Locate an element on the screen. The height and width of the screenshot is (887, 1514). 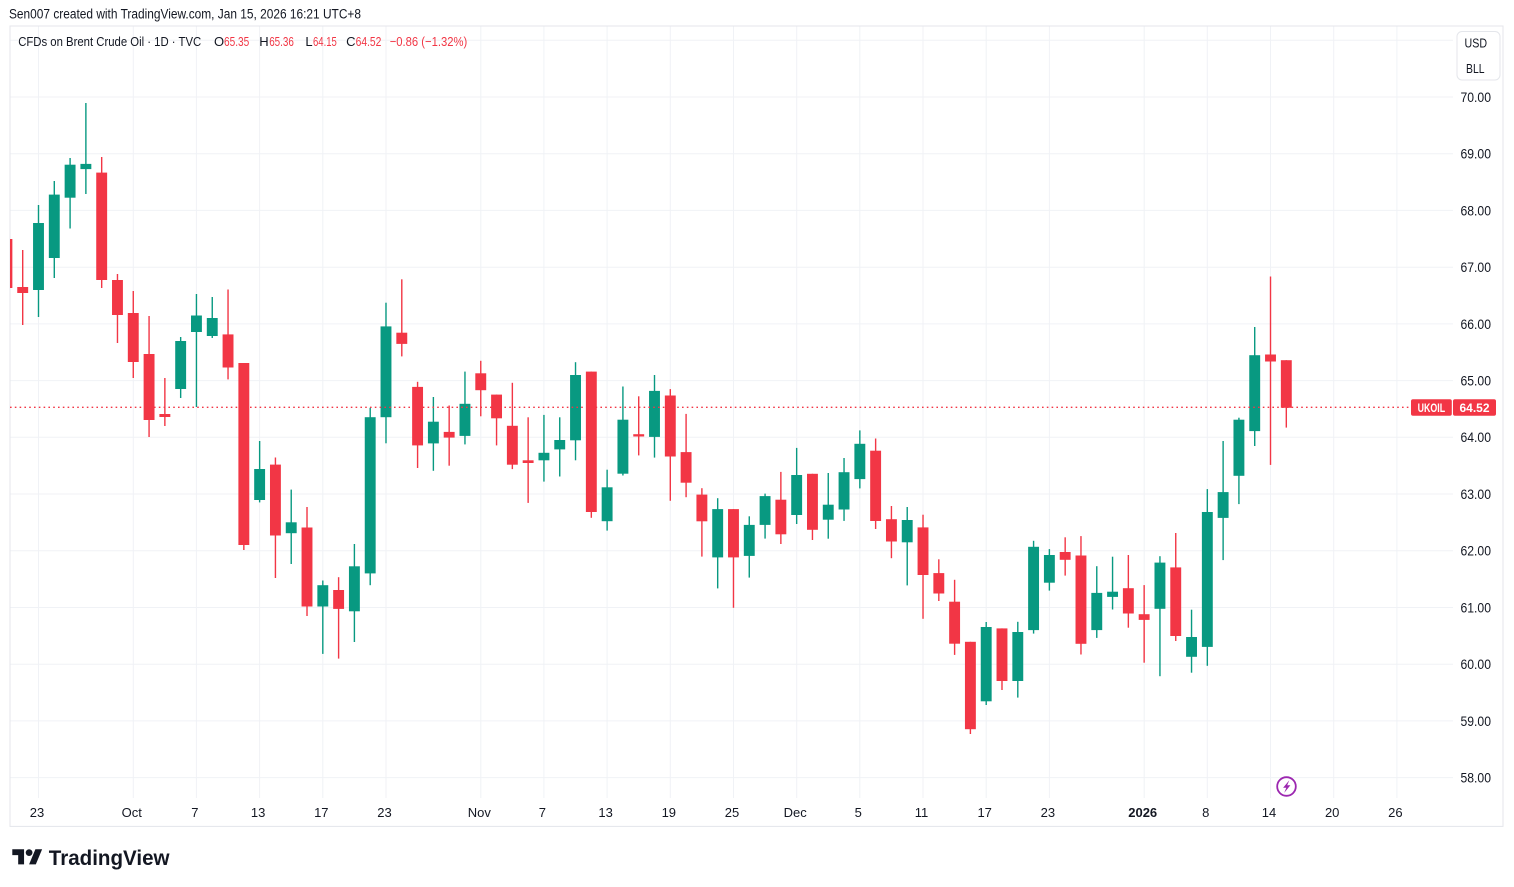
svg-text: C is located at coordinates (350, 41).